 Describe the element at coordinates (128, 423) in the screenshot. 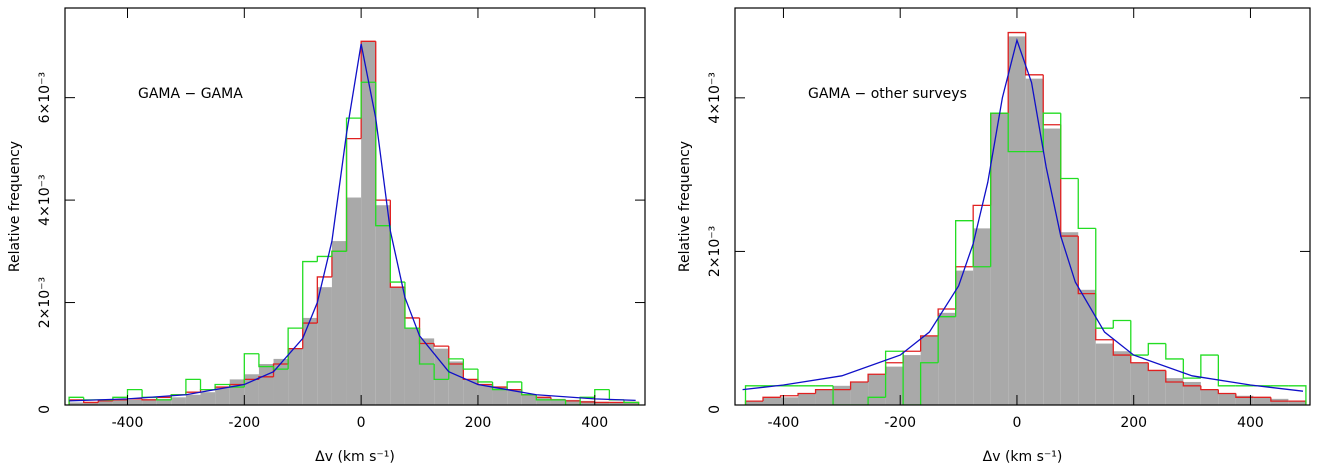

I see `x-tick-label: -400` at that location.